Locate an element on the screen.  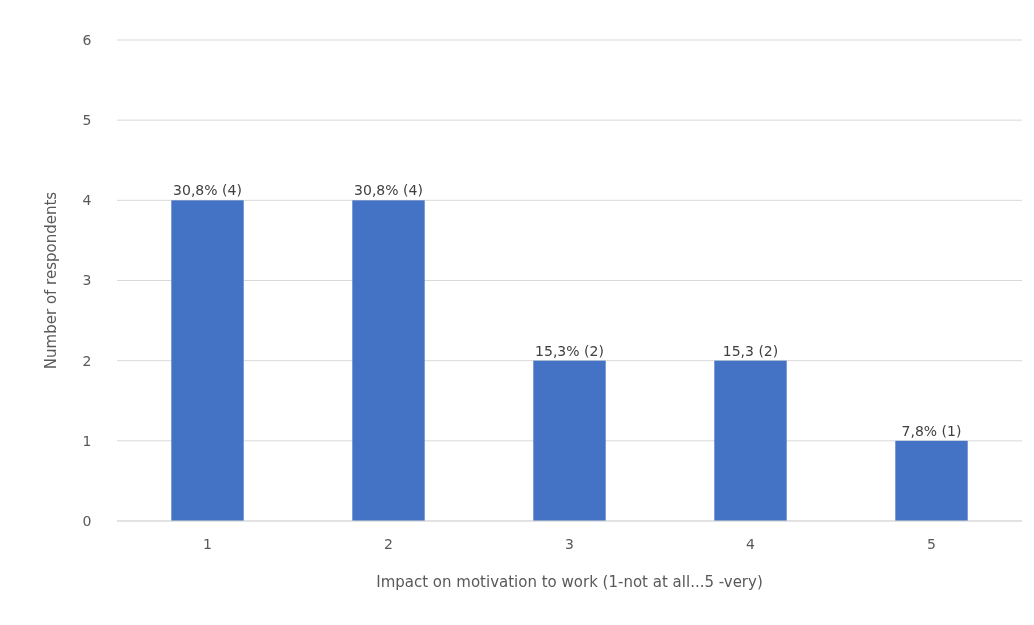
x-tick-label: 2 is located at coordinates (388, 544).